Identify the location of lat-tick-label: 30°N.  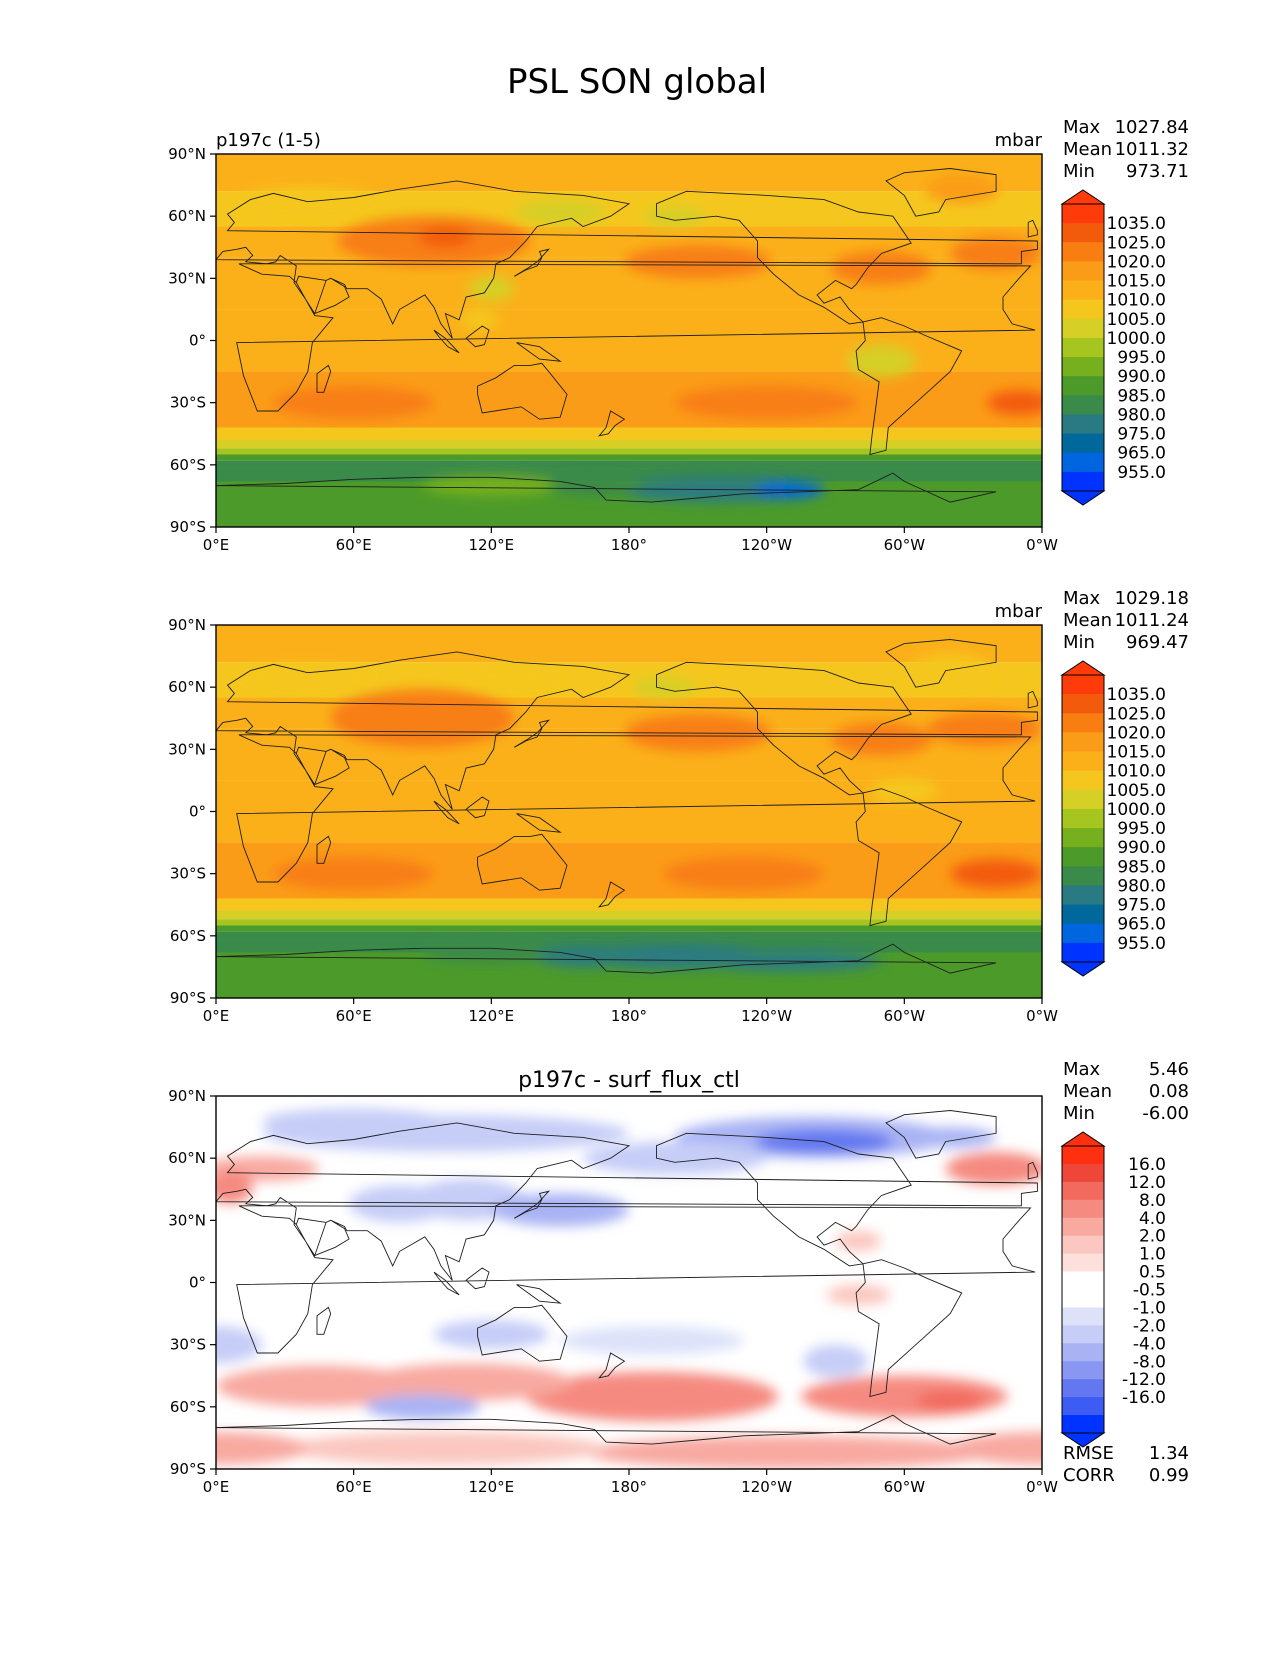
(187, 749).